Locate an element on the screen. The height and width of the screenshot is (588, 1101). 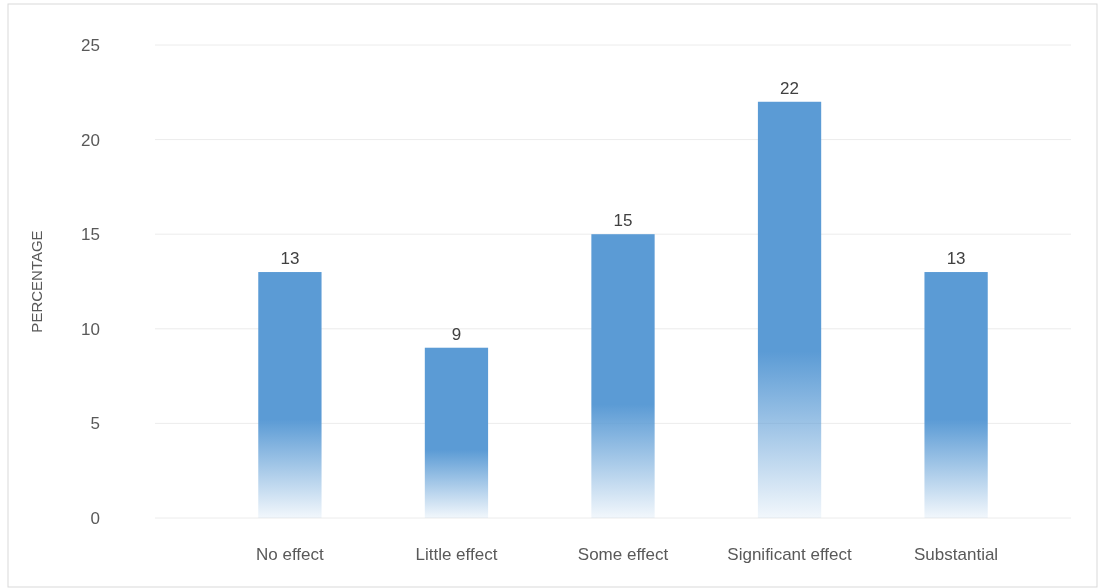
x-tick-label: Some effect is located at coordinates (623, 554).